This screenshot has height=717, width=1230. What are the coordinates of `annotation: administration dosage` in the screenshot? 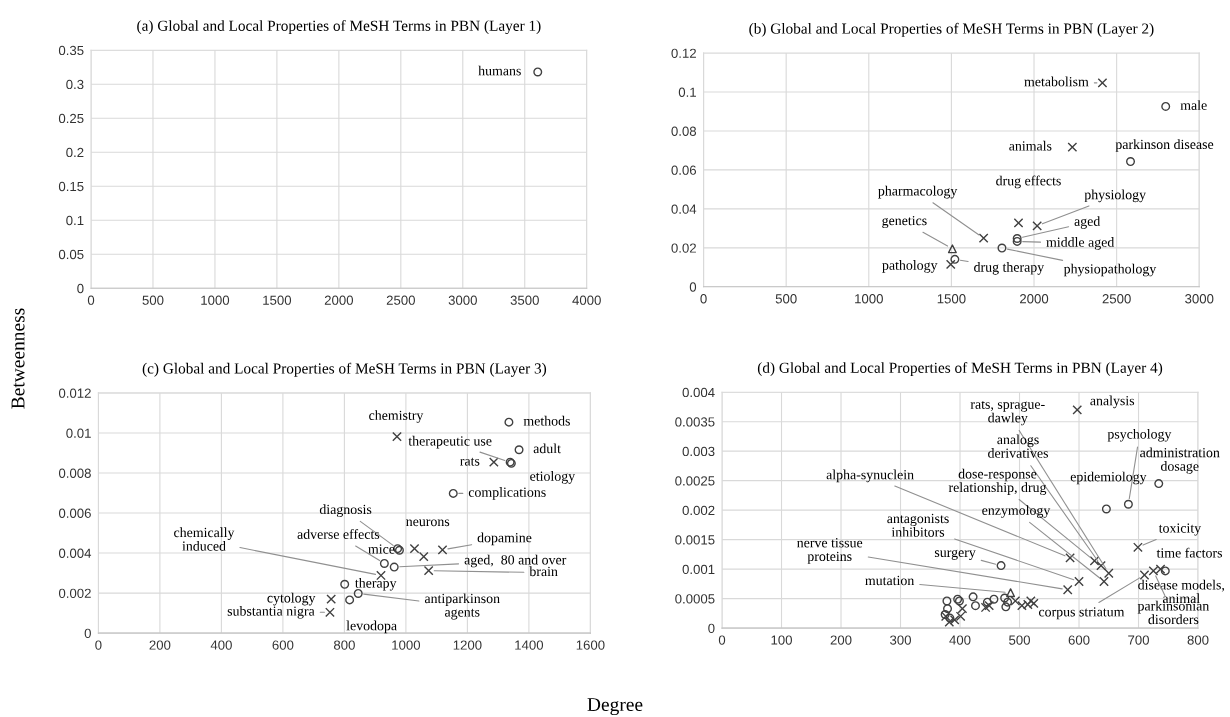 It's located at (1180, 460).